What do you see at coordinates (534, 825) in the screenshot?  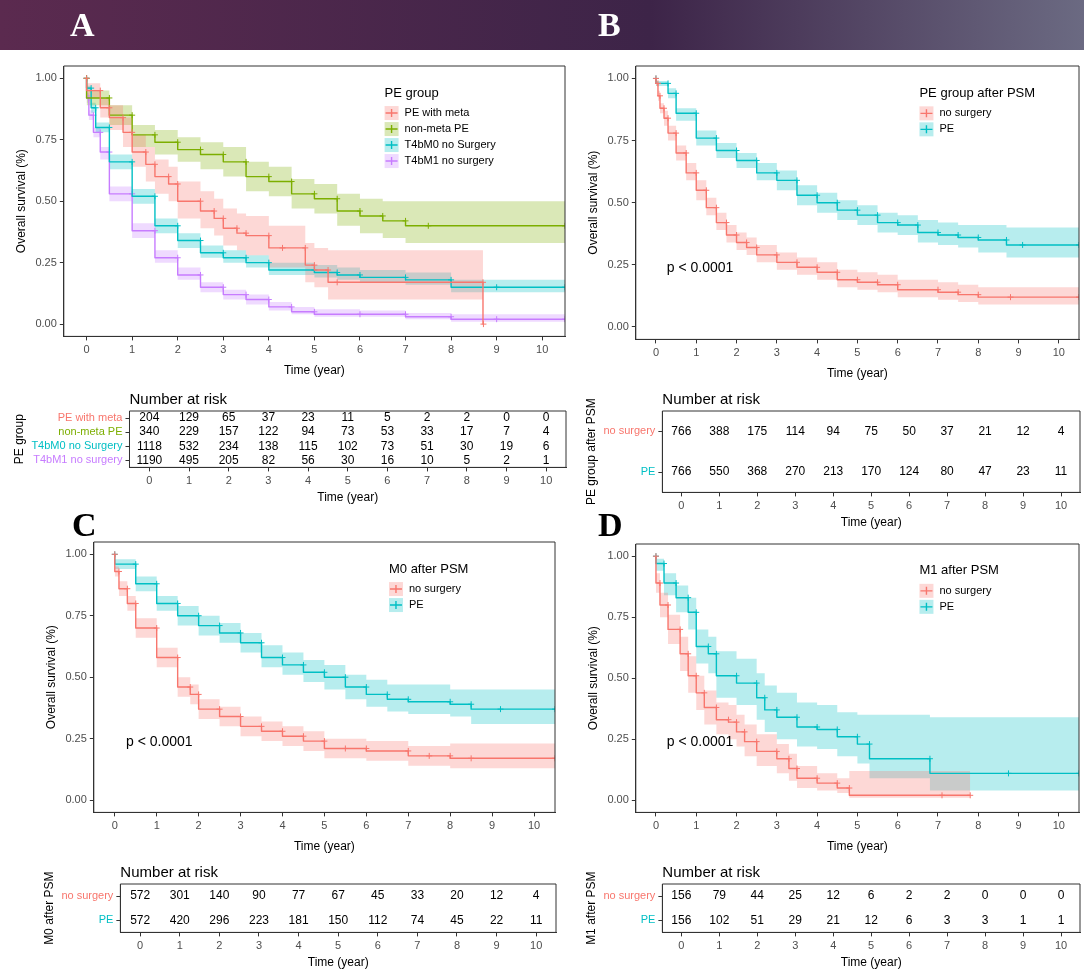 I see `x-tick-label: 10` at bounding box center [534, 825].